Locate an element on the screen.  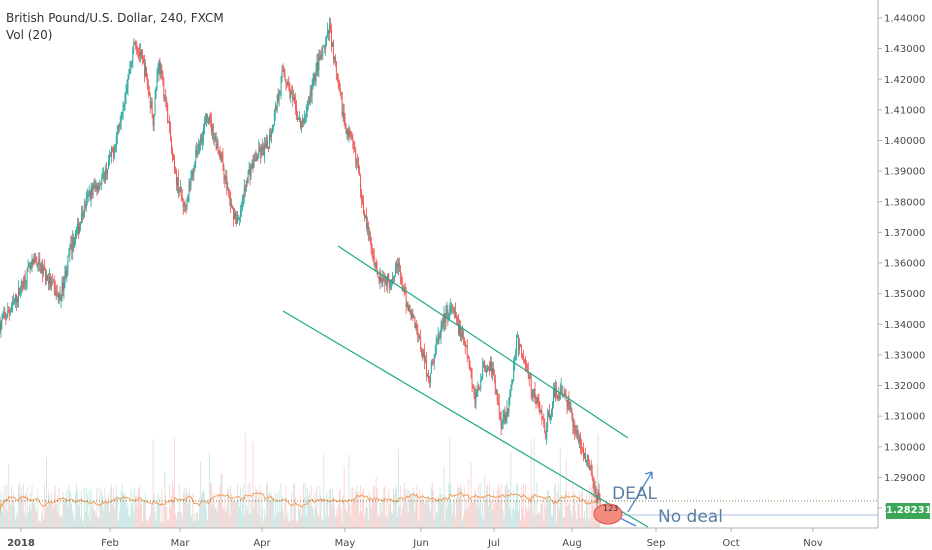
x-tick-label: May is located at coordinates (345, 543).